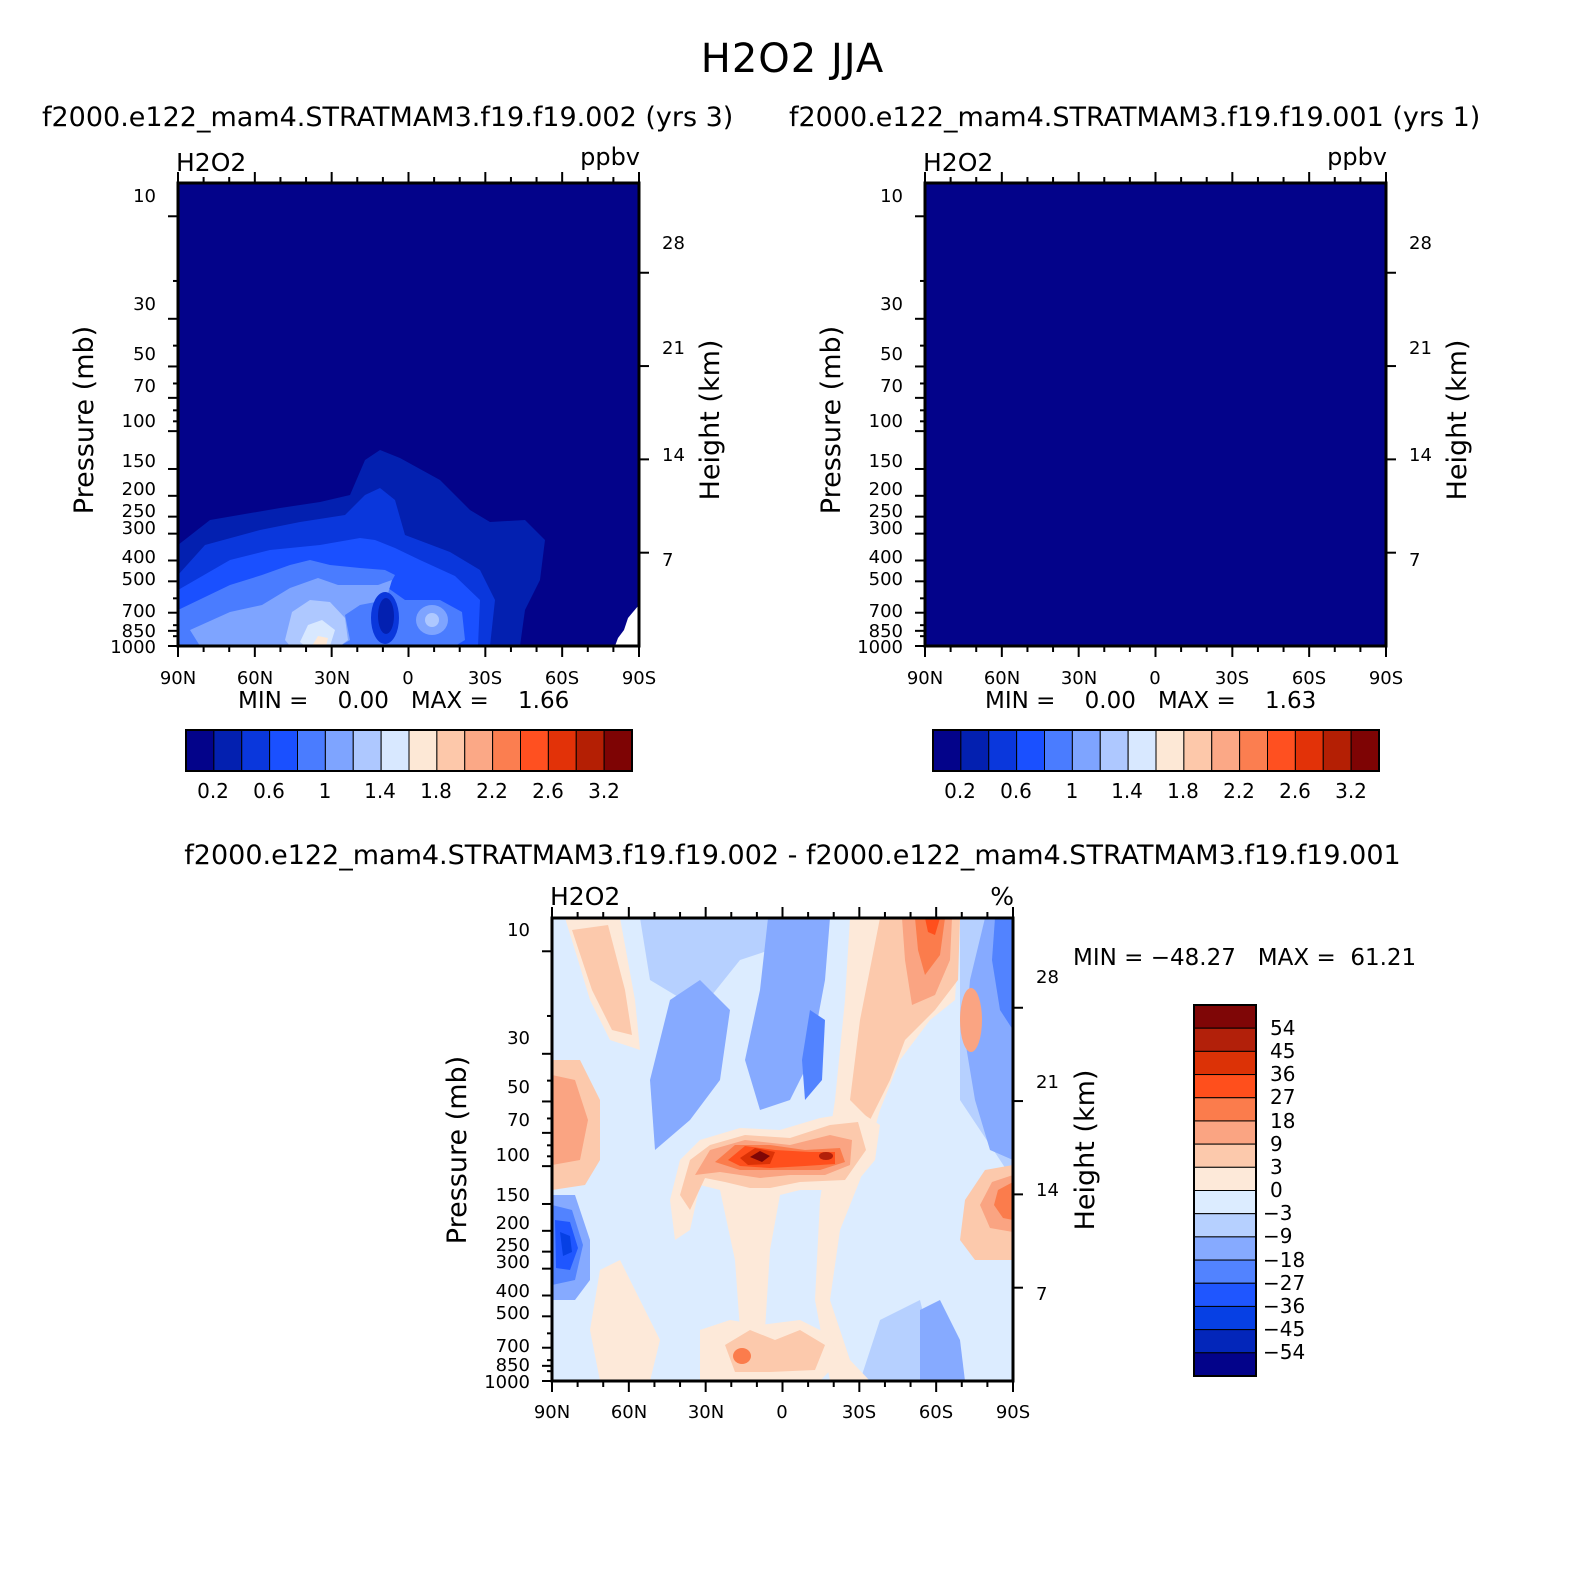 The width and height of the screenshot is (1585, 1588). Describe the element at coordinates (1277, 1213) in the screenshot. I see `colorbar-label: −3` at that location.